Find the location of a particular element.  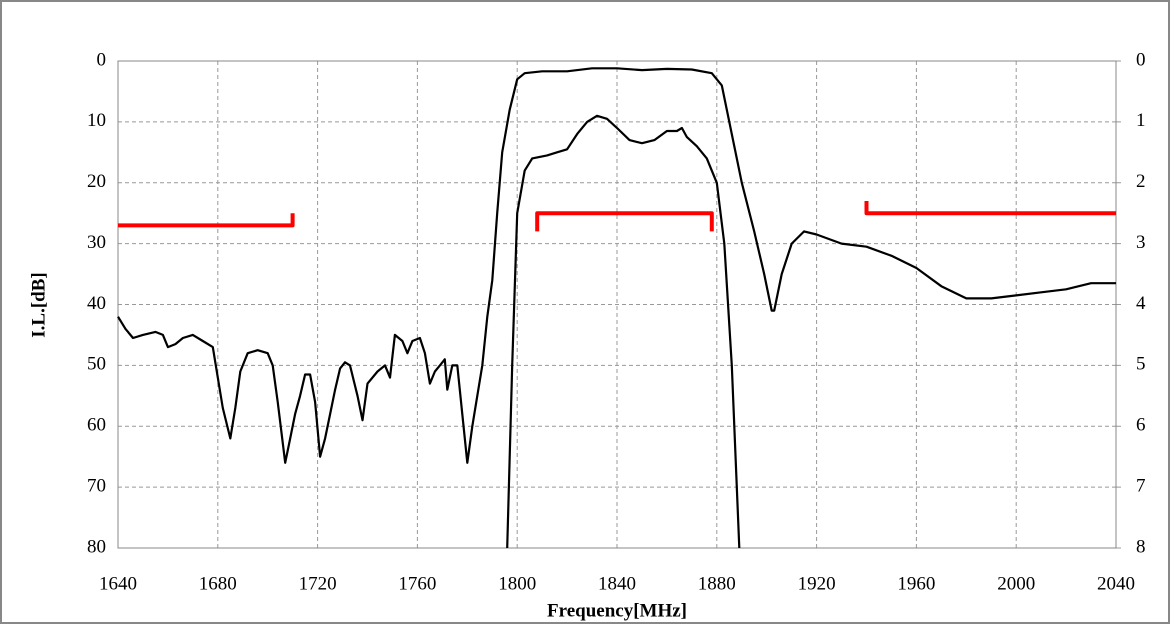

y-tick-label: 40 is located at coordinates (96, 303).